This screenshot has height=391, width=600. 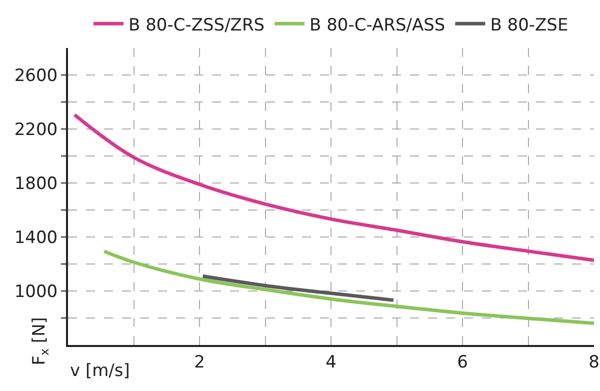 What do you see at coordinates (36, 184) in the screenshot?
I see `y-tick-label: 1800` at bounding box center [36, 184].